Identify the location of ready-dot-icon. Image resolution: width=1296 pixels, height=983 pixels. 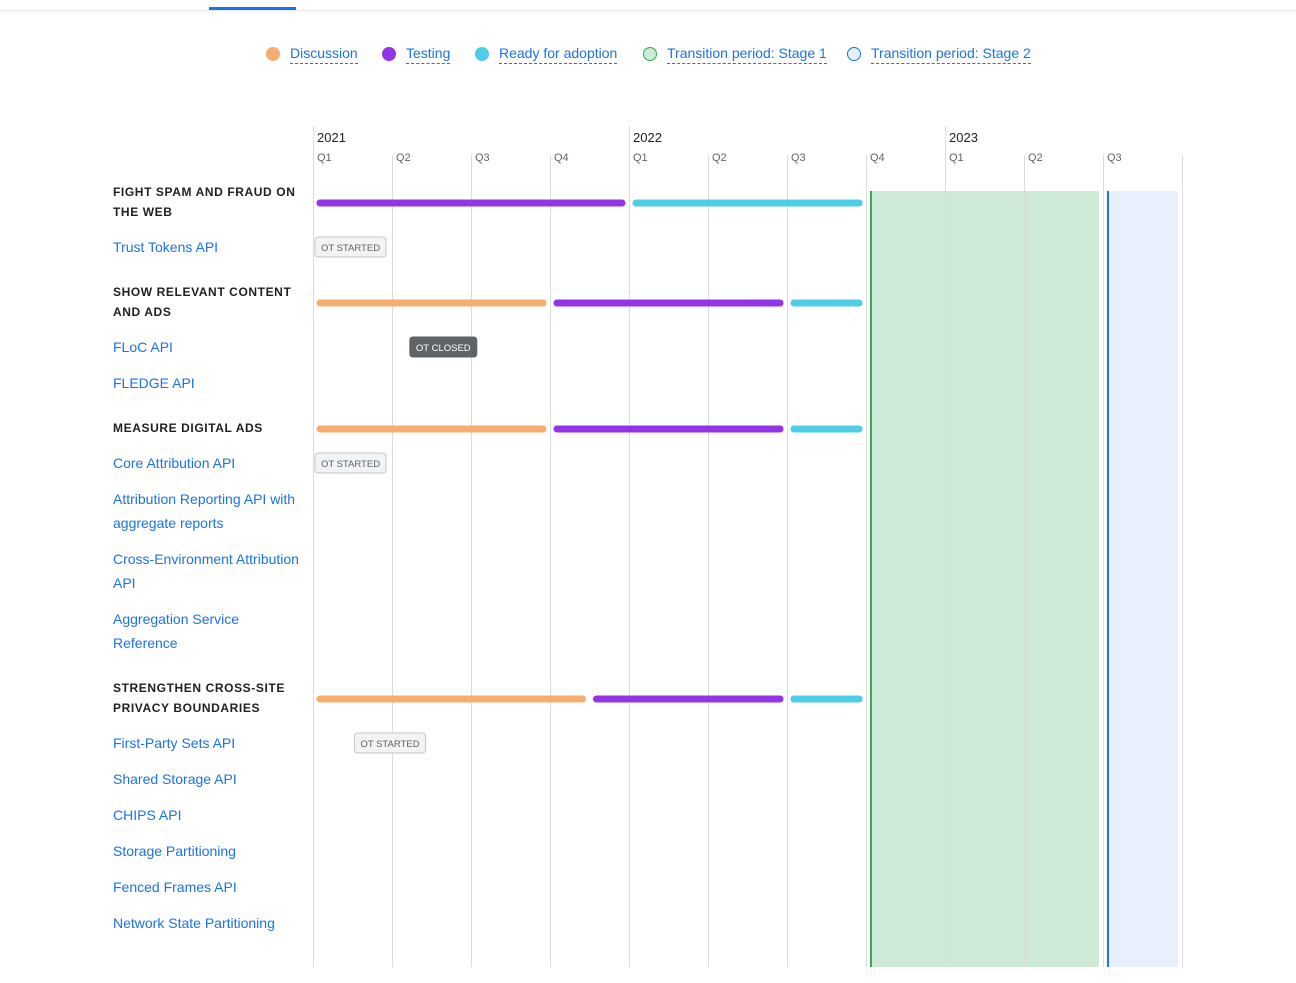
(482, 54).